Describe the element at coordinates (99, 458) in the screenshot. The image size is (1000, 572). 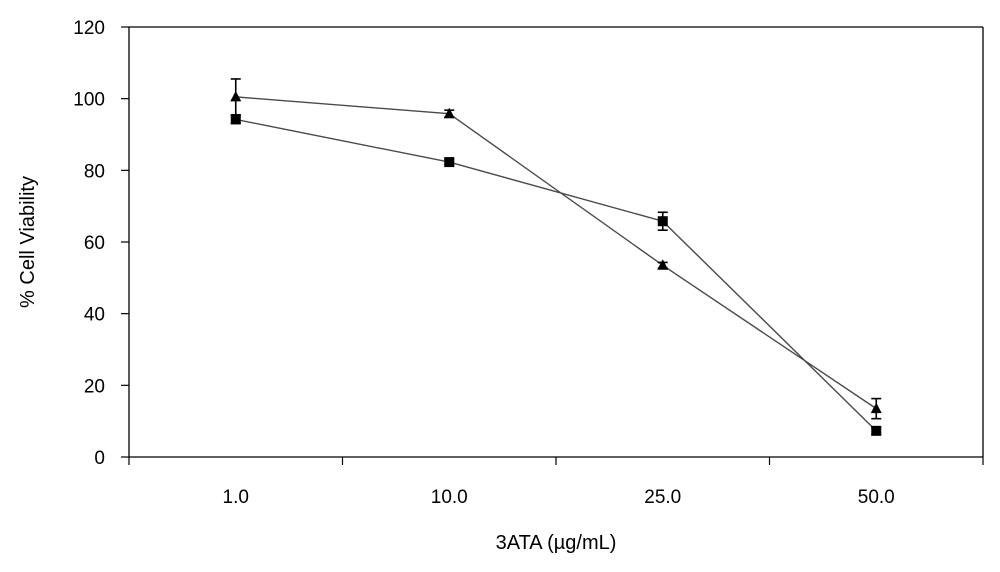
I see `y-tick-label: 0` at that location.